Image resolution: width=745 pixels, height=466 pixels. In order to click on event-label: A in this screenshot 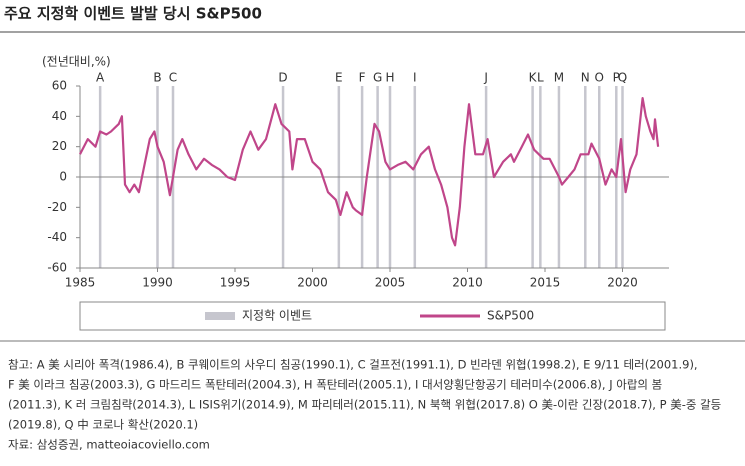, I will do `click(100, 78)`.